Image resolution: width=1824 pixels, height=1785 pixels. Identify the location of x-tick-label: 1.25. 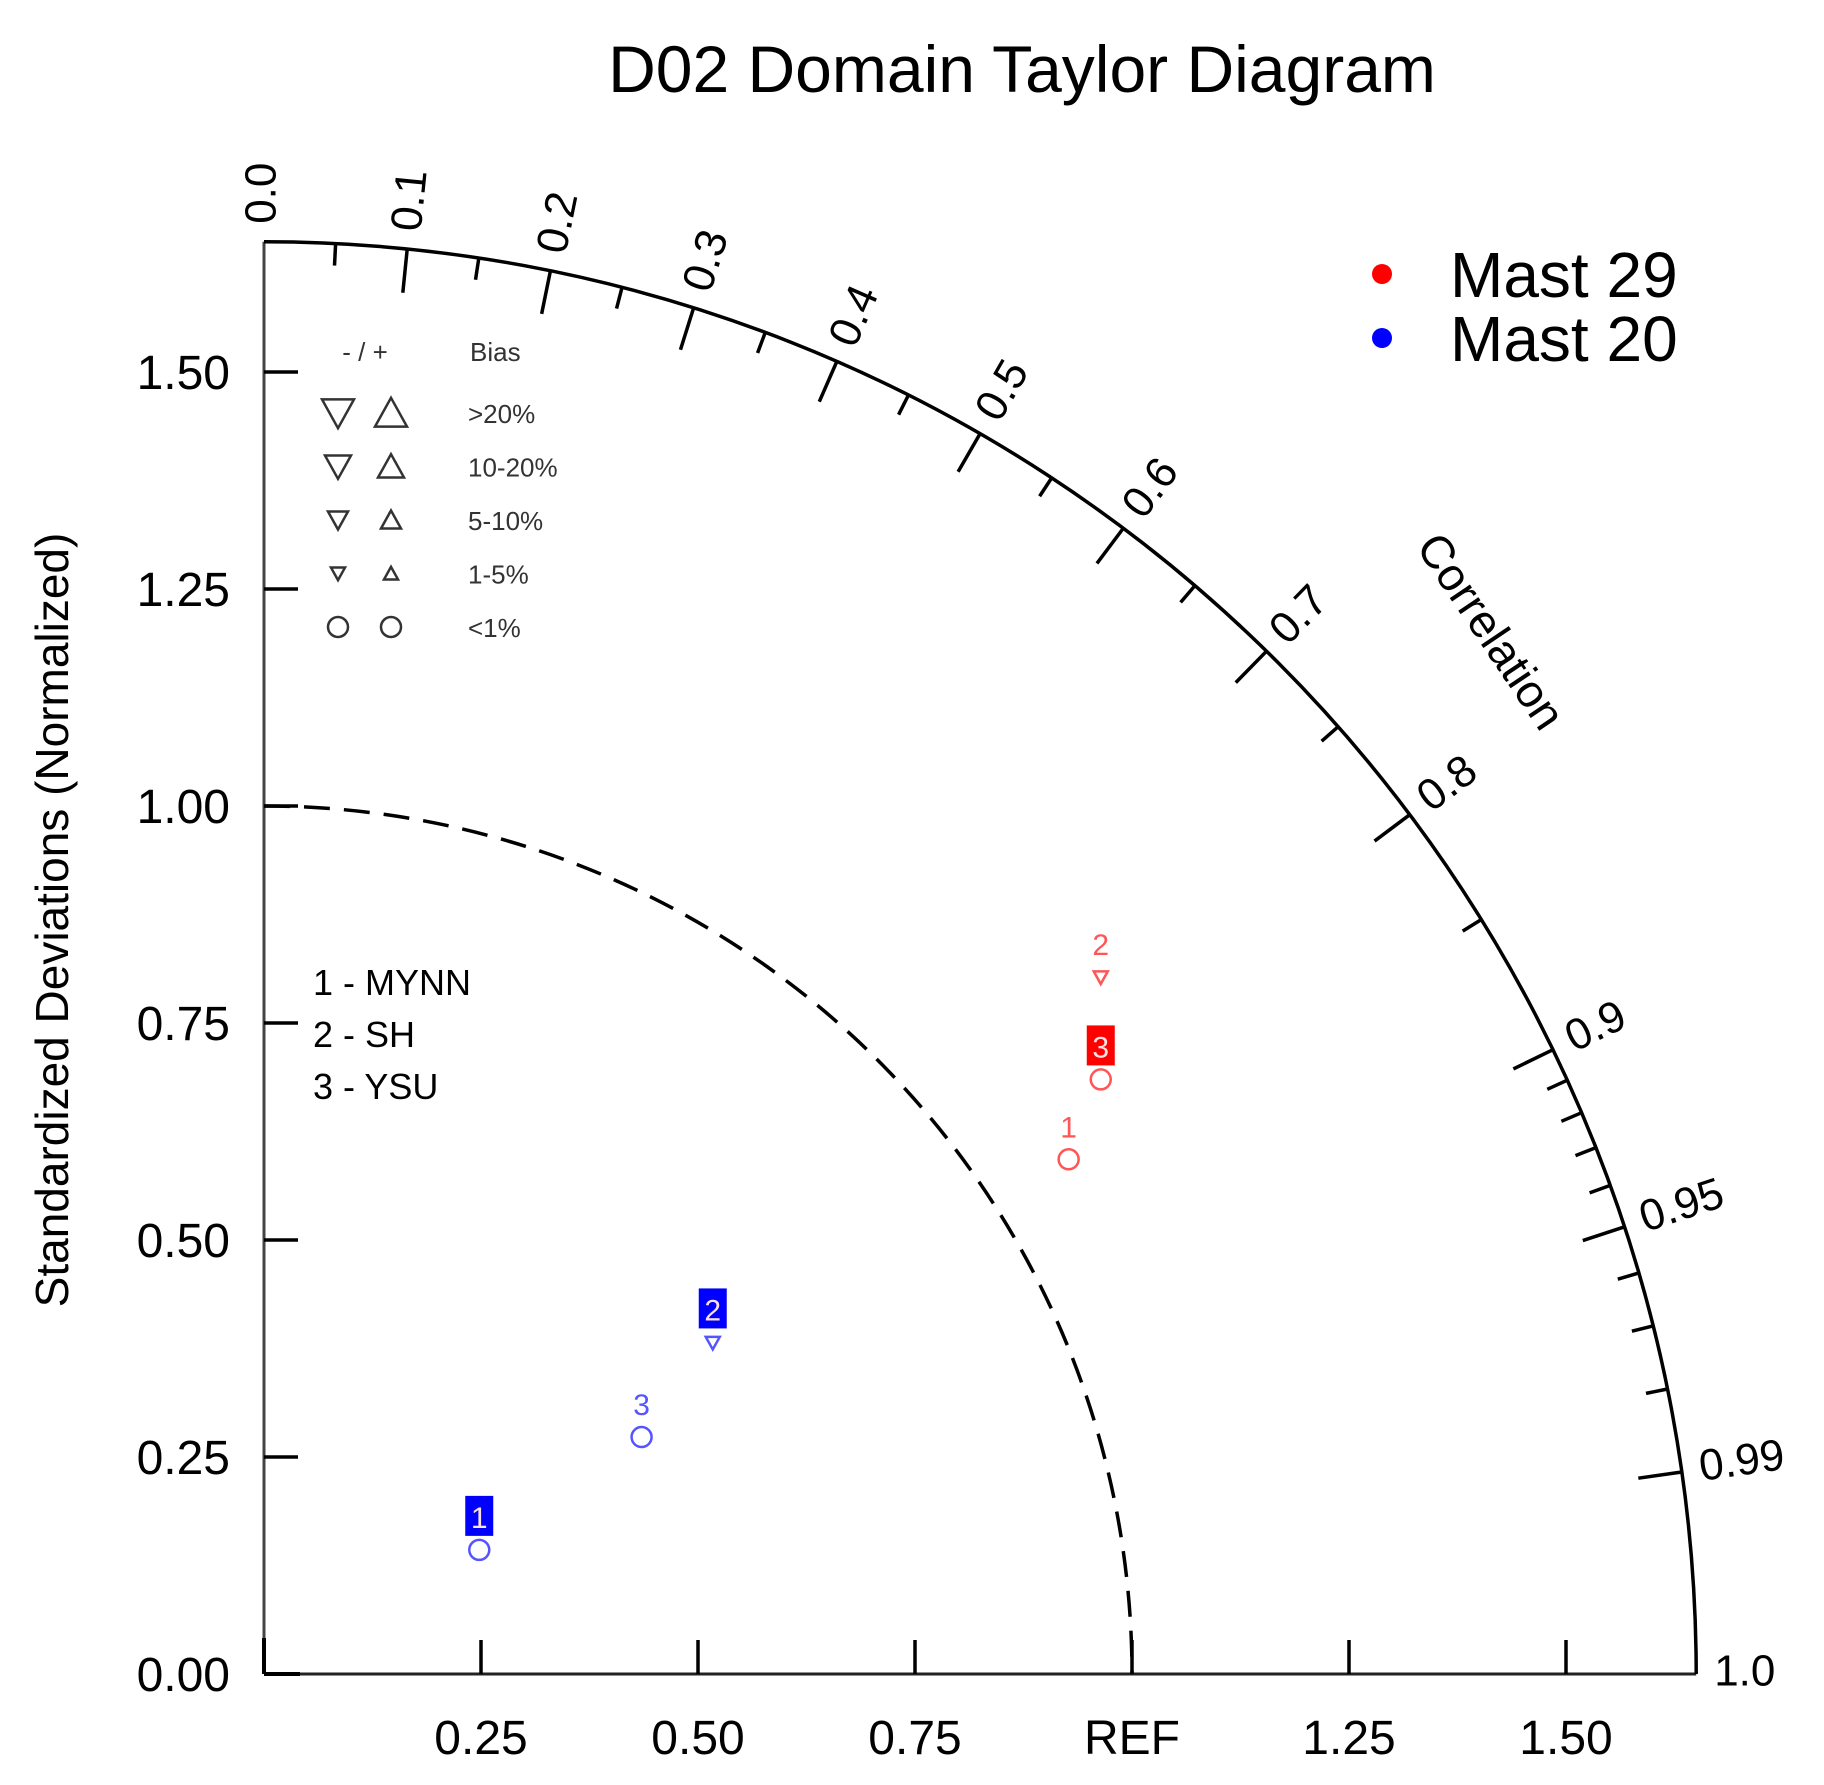
(1348, 1738).